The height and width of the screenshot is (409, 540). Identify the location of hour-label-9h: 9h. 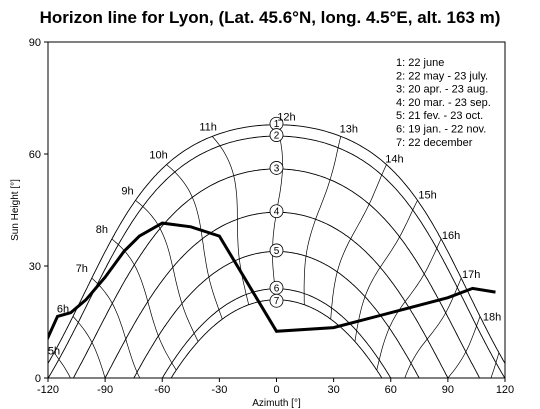
(127, 191).